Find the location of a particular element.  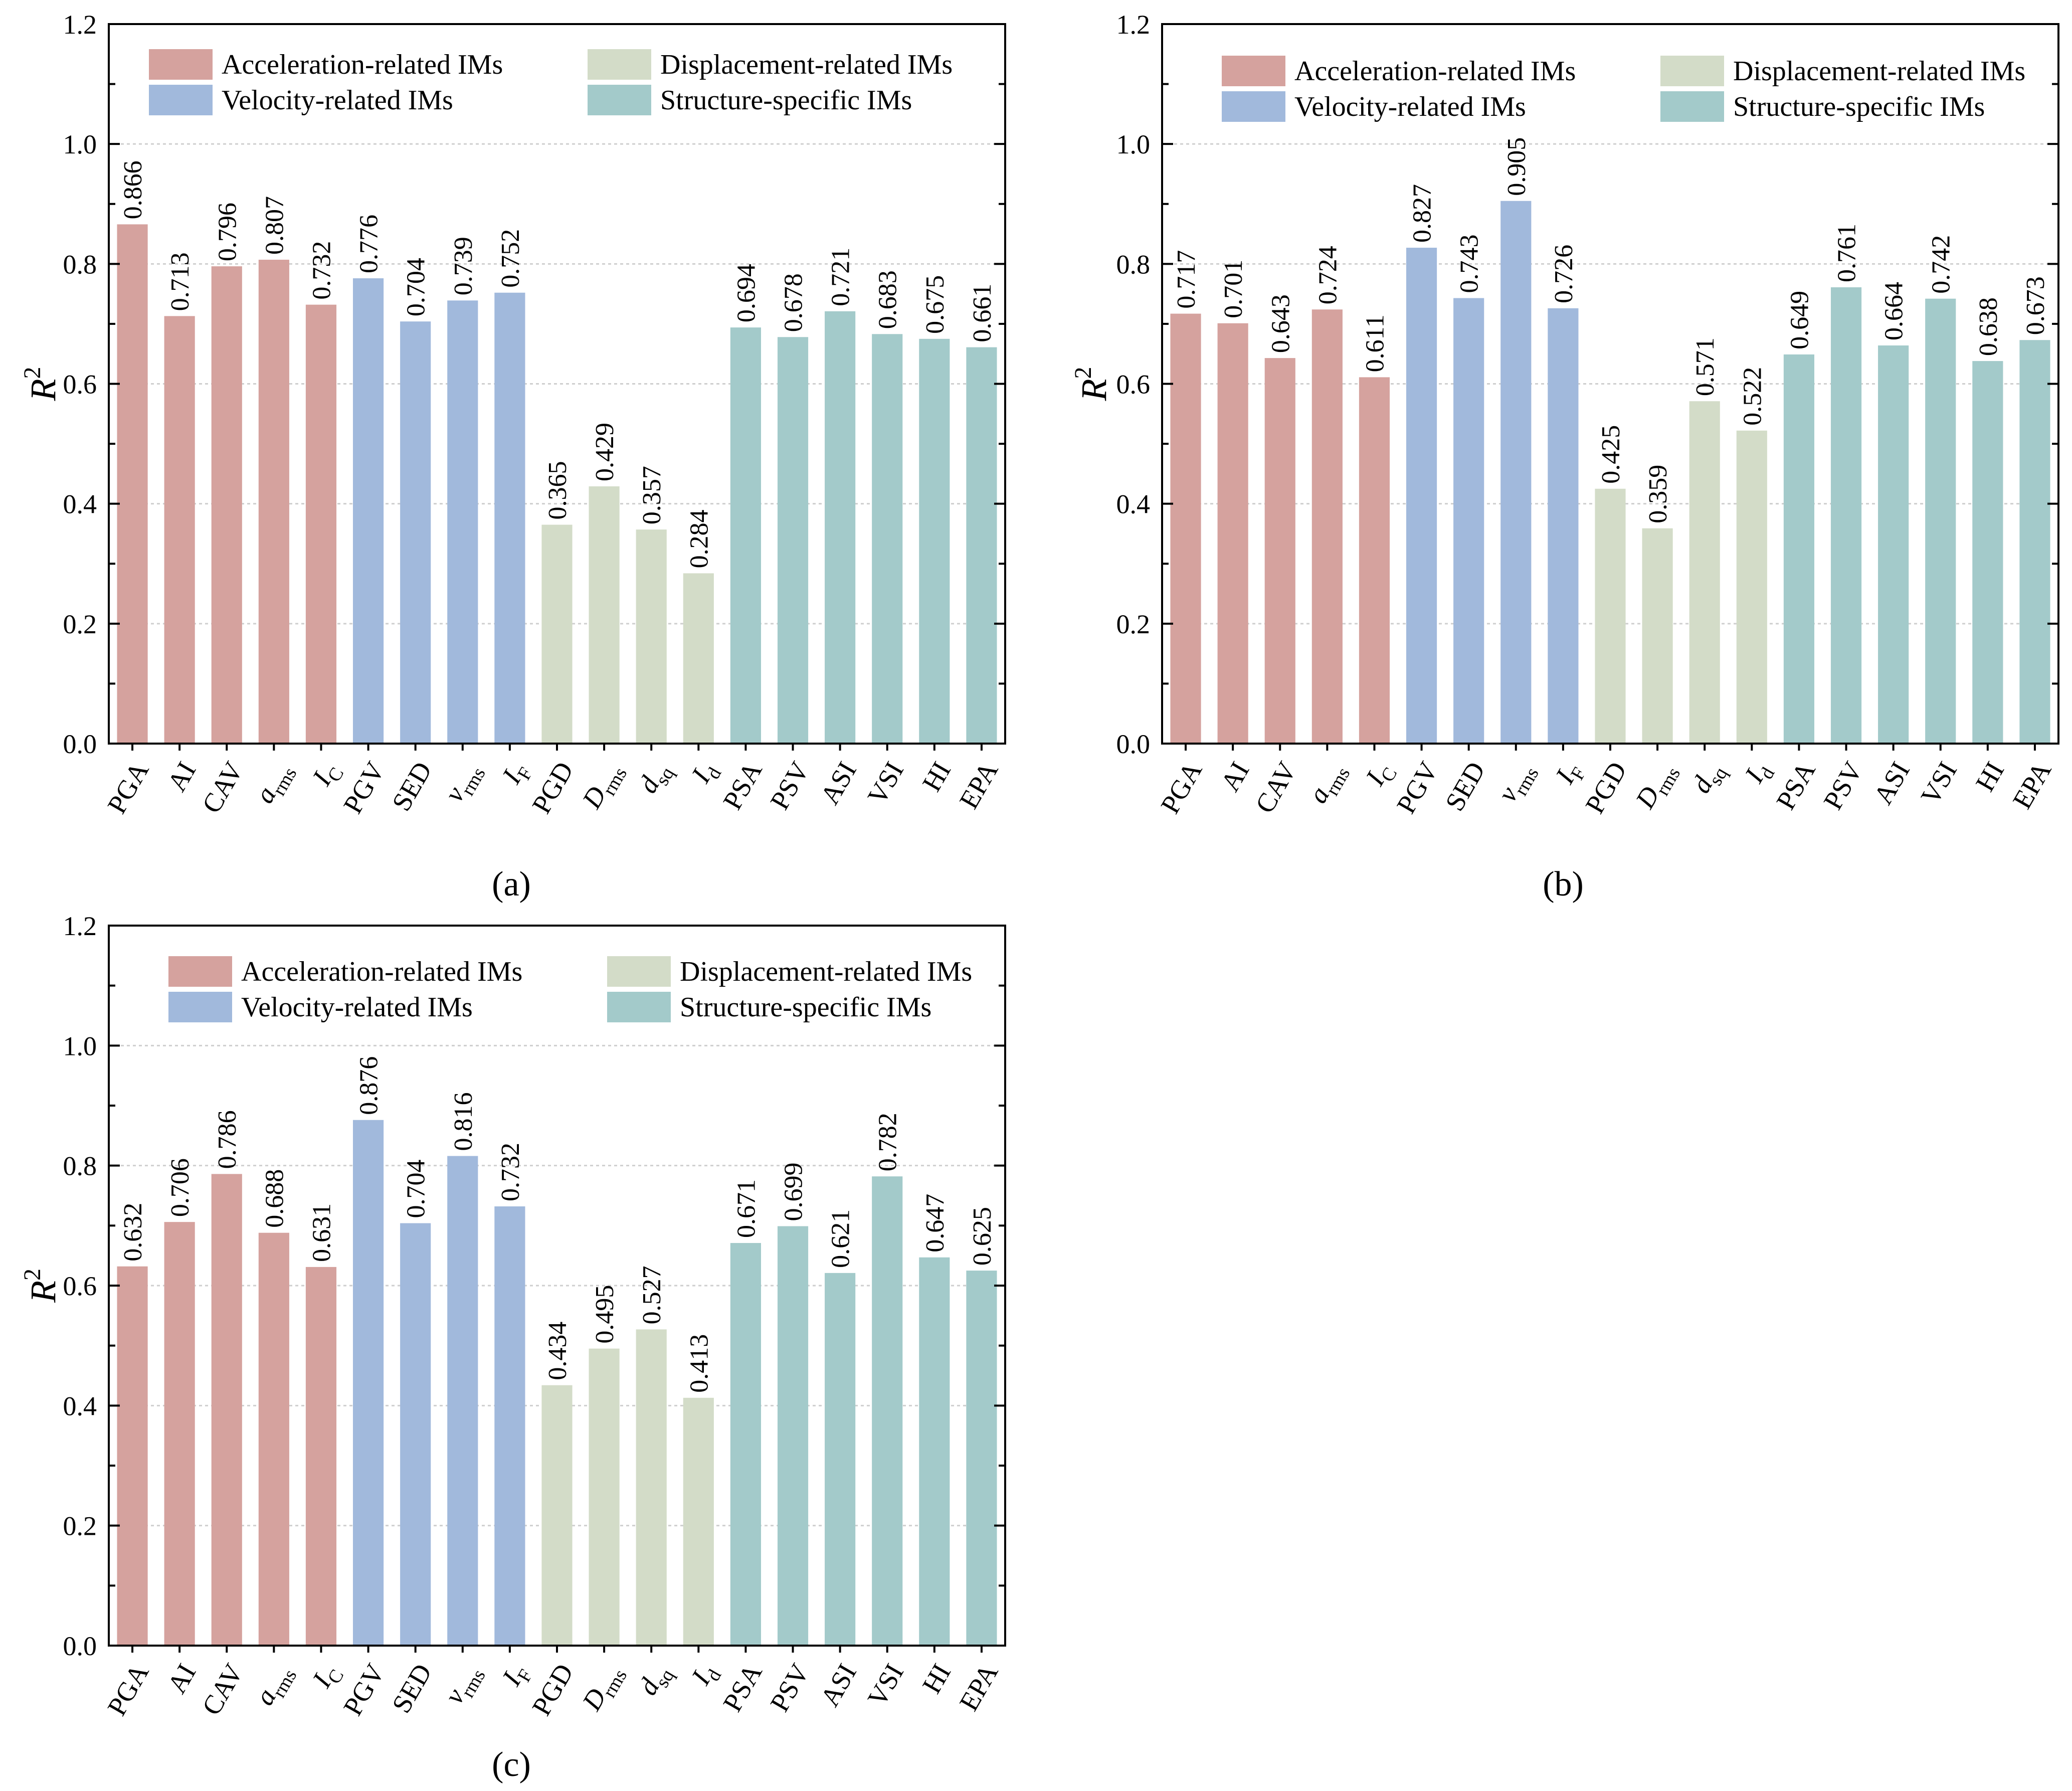

value-label: 0.717 is located at coordinates (1186, 280).